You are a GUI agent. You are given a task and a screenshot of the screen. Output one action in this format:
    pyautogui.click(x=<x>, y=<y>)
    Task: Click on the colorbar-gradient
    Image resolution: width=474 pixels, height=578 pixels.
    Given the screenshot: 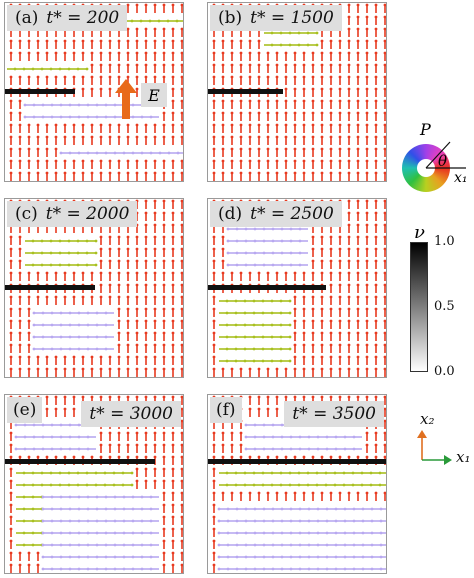 What is the action you would take?
    pyautogui.click(x=419, y=307)
    